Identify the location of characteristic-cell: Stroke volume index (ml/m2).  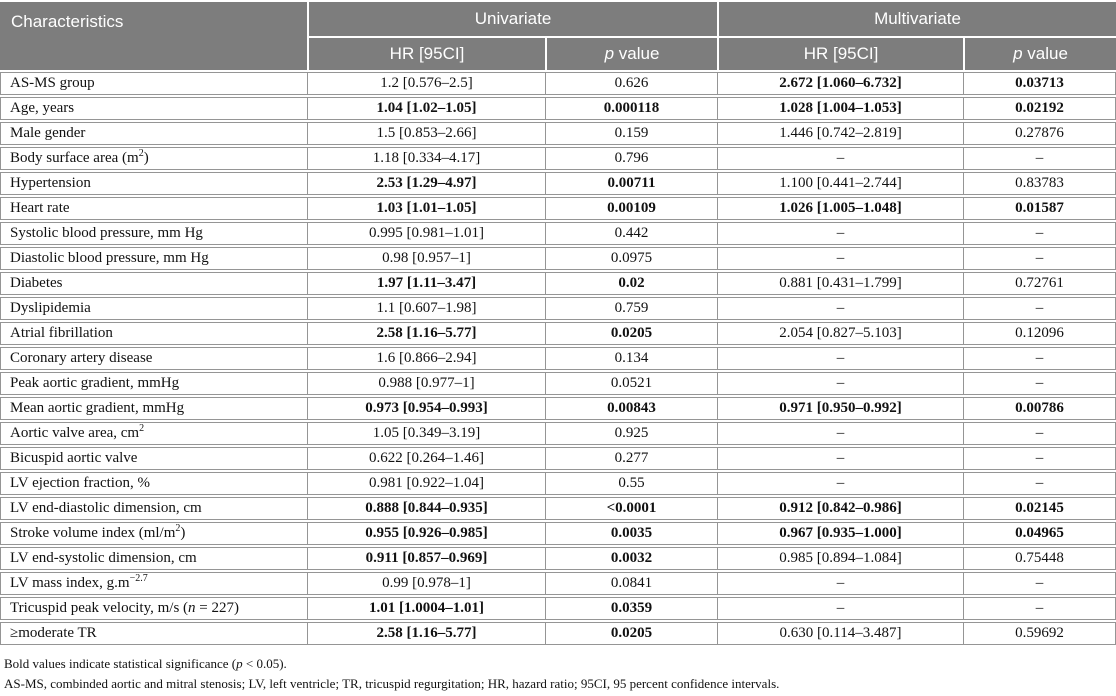
(153, 533).